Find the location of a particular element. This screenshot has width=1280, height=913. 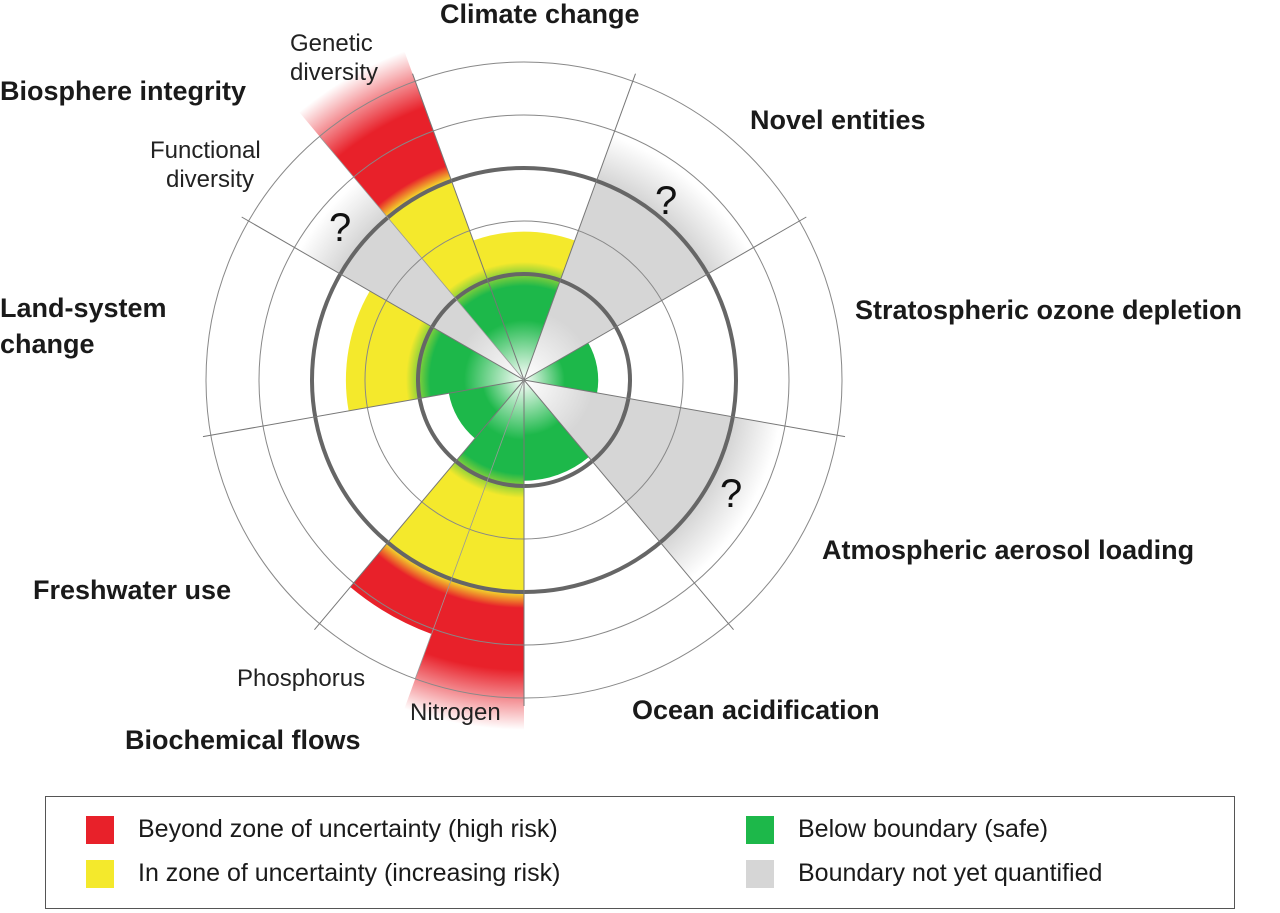

label-biosphere-integrity: Biosphere integrity is located at coordinates (123, 91).